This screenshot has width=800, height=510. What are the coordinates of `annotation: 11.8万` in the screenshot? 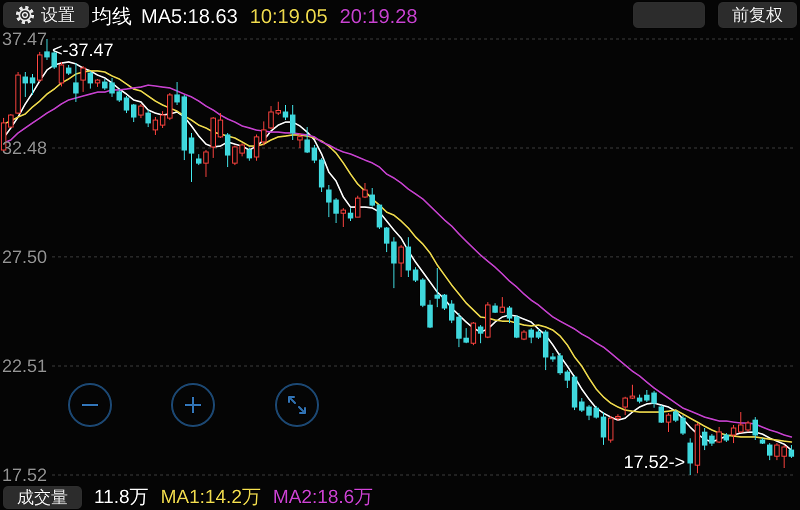 It's located at (121, 497).